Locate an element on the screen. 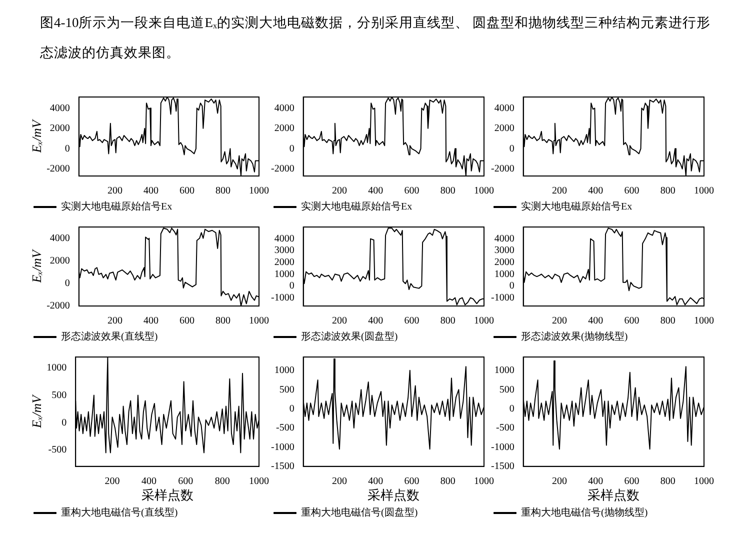  legend-label: 重构大地电磁信号(直线型) is located at coordinates (119, 512).